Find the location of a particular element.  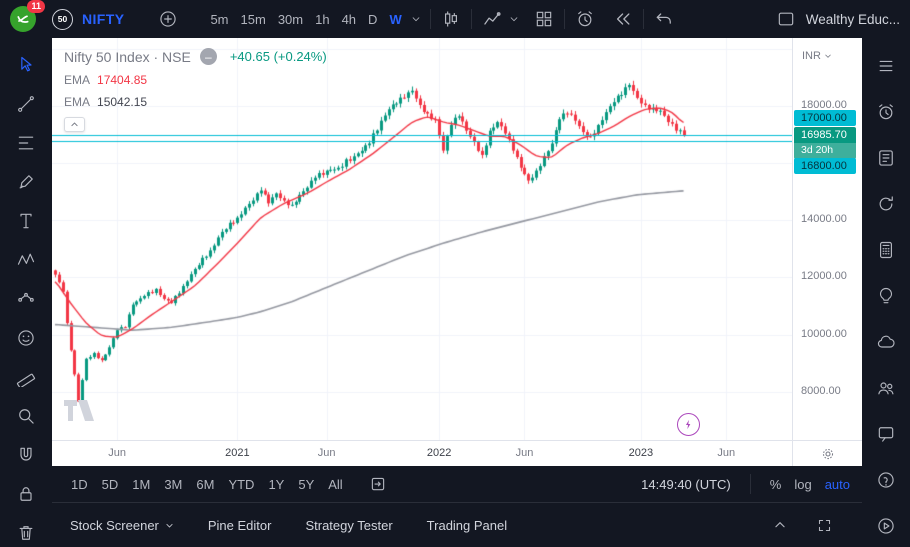

tool-brush-icon is located at coordinates (26, 182).